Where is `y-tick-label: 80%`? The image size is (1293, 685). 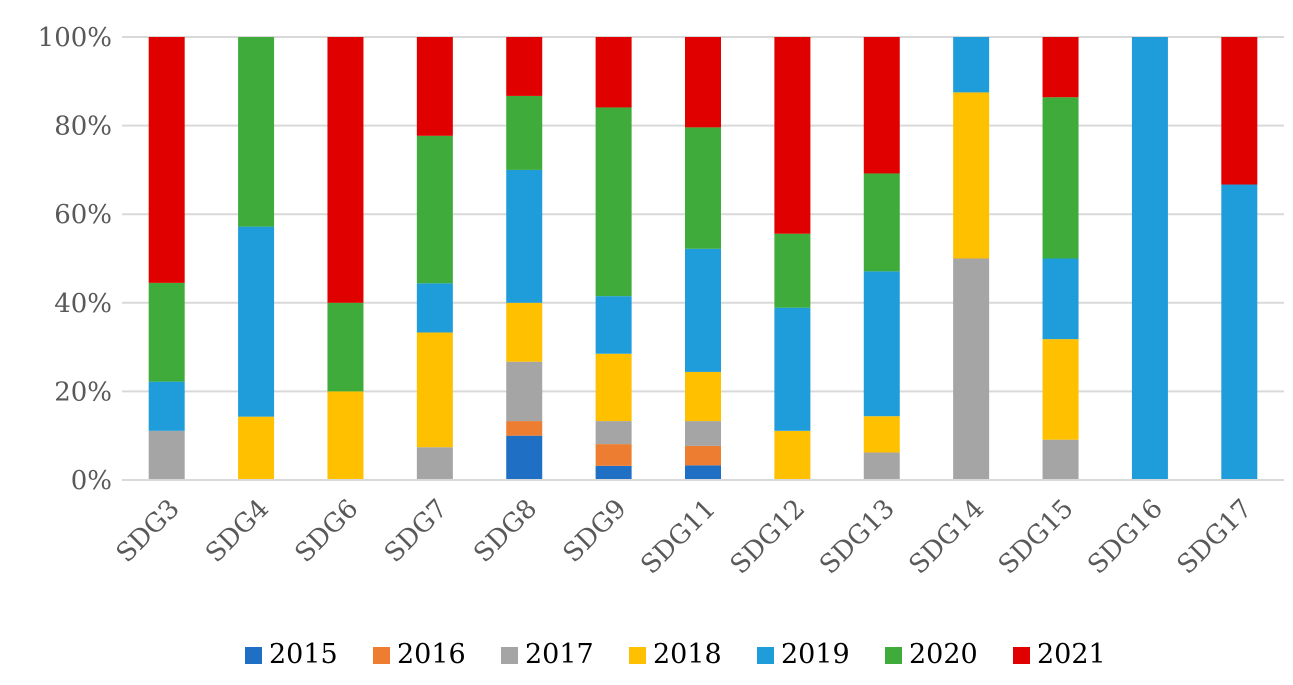
y-tick-label: 80% is located at coordinates (83, 127).